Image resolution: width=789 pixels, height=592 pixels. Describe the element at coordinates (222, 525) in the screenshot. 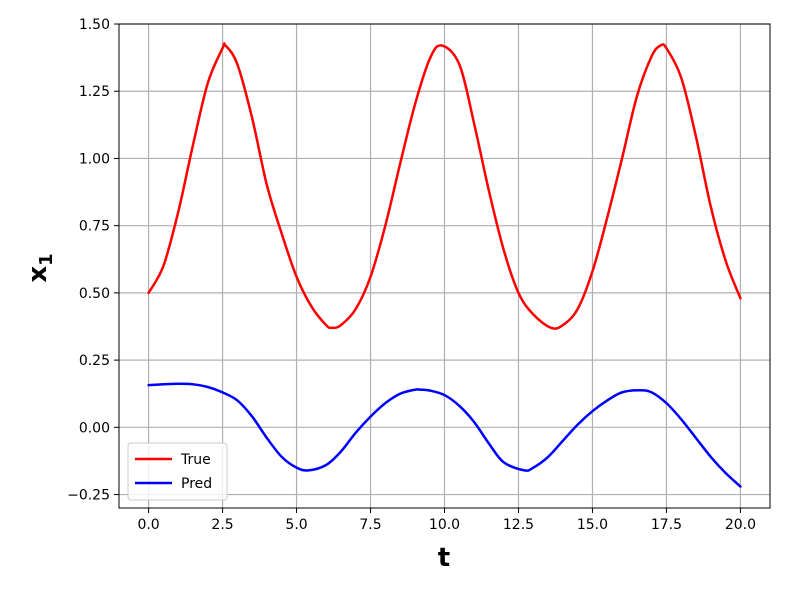

I see `x-tick-label: 2.5` at that location.